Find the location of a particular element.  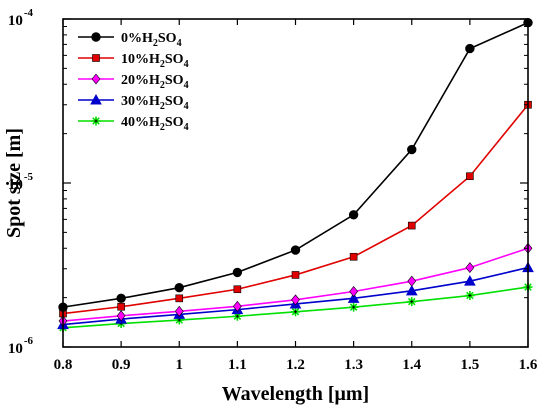

x-tick-label: 0.8 is located at coordinates (63, 365).